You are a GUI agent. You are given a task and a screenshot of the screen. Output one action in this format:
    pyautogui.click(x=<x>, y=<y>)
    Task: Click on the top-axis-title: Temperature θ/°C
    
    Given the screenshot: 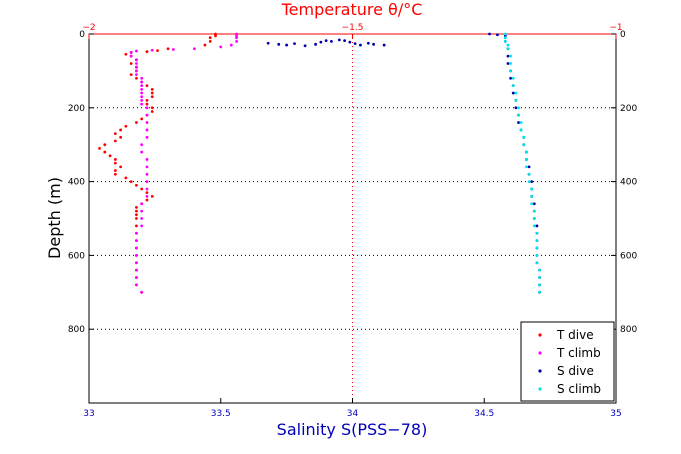 What is the action you would take?
    pyautogui.click(x=352, y=9)
    